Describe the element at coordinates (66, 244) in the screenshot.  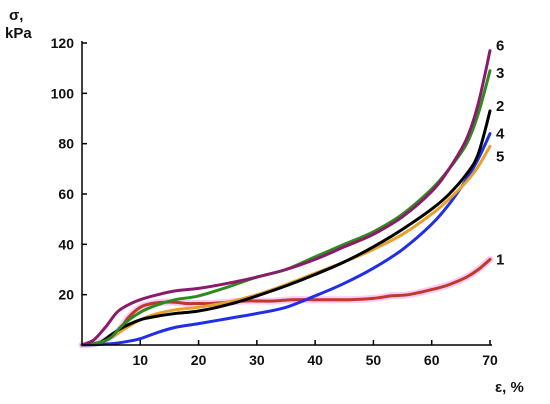
I see `y-tick-label: 40` at that location.